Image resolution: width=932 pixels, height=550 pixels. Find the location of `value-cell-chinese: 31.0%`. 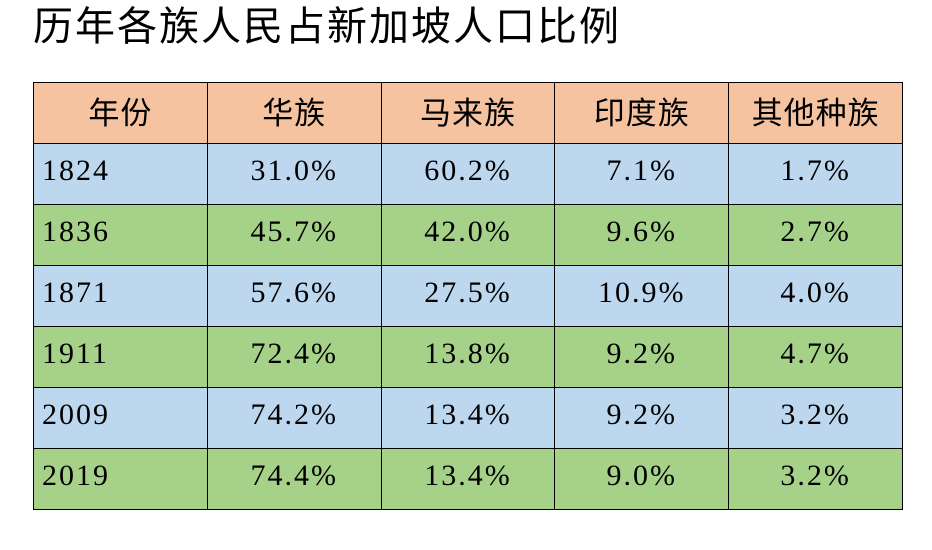

value-cell-chinese: 31.0% is located at coordinates (294, 174).